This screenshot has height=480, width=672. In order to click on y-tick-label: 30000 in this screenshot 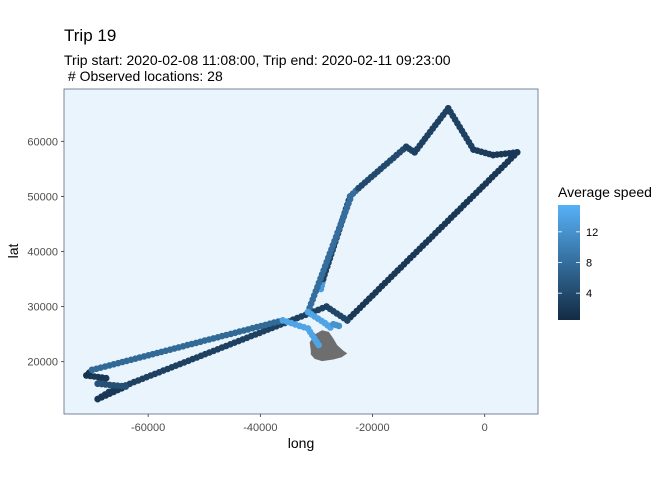, I will do `click(42, 308)`.